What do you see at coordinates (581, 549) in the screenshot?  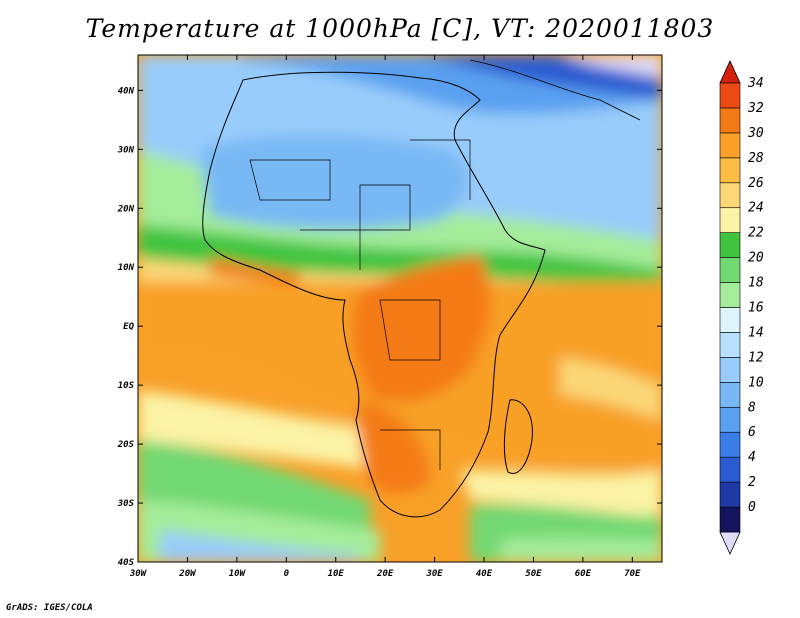 I see `indian-ocean-light-green` at bounding box center [581, 549].